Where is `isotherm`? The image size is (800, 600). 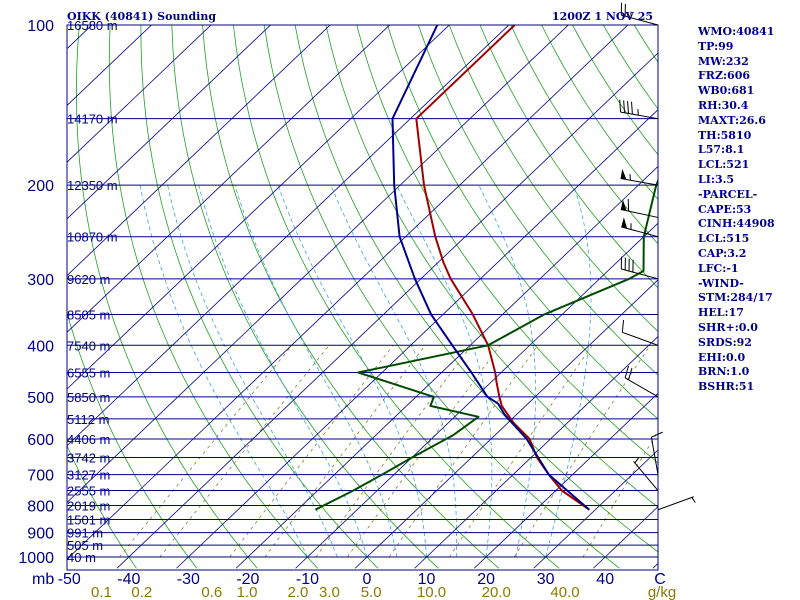 isotherm is located at coordinates (536, 452).